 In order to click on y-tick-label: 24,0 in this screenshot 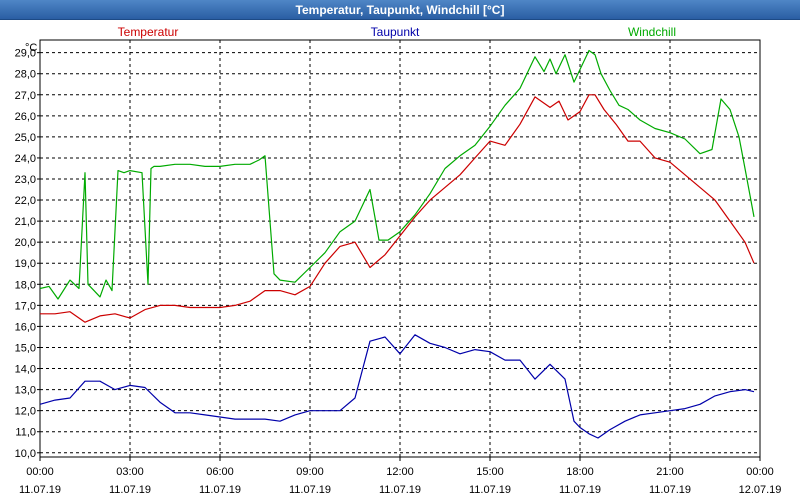, I will do `click(25, 159)`.